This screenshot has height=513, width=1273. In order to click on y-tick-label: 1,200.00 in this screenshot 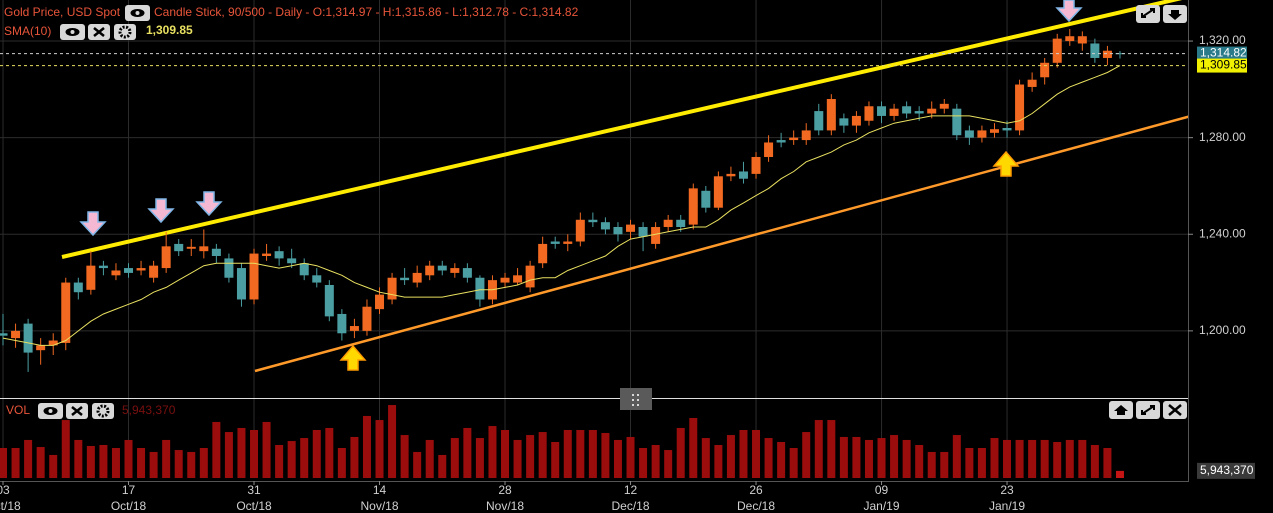, I will do `click(1222, 330)`.